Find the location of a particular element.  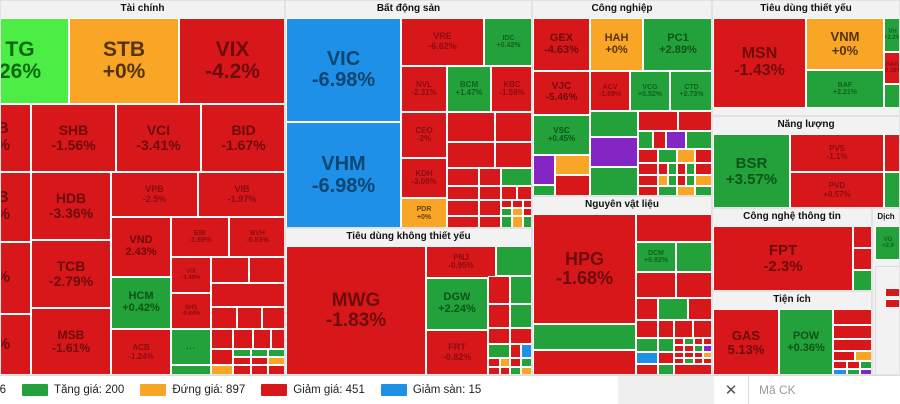

tile-vix: VIX -4.2% is located at coordinates (231, 61).